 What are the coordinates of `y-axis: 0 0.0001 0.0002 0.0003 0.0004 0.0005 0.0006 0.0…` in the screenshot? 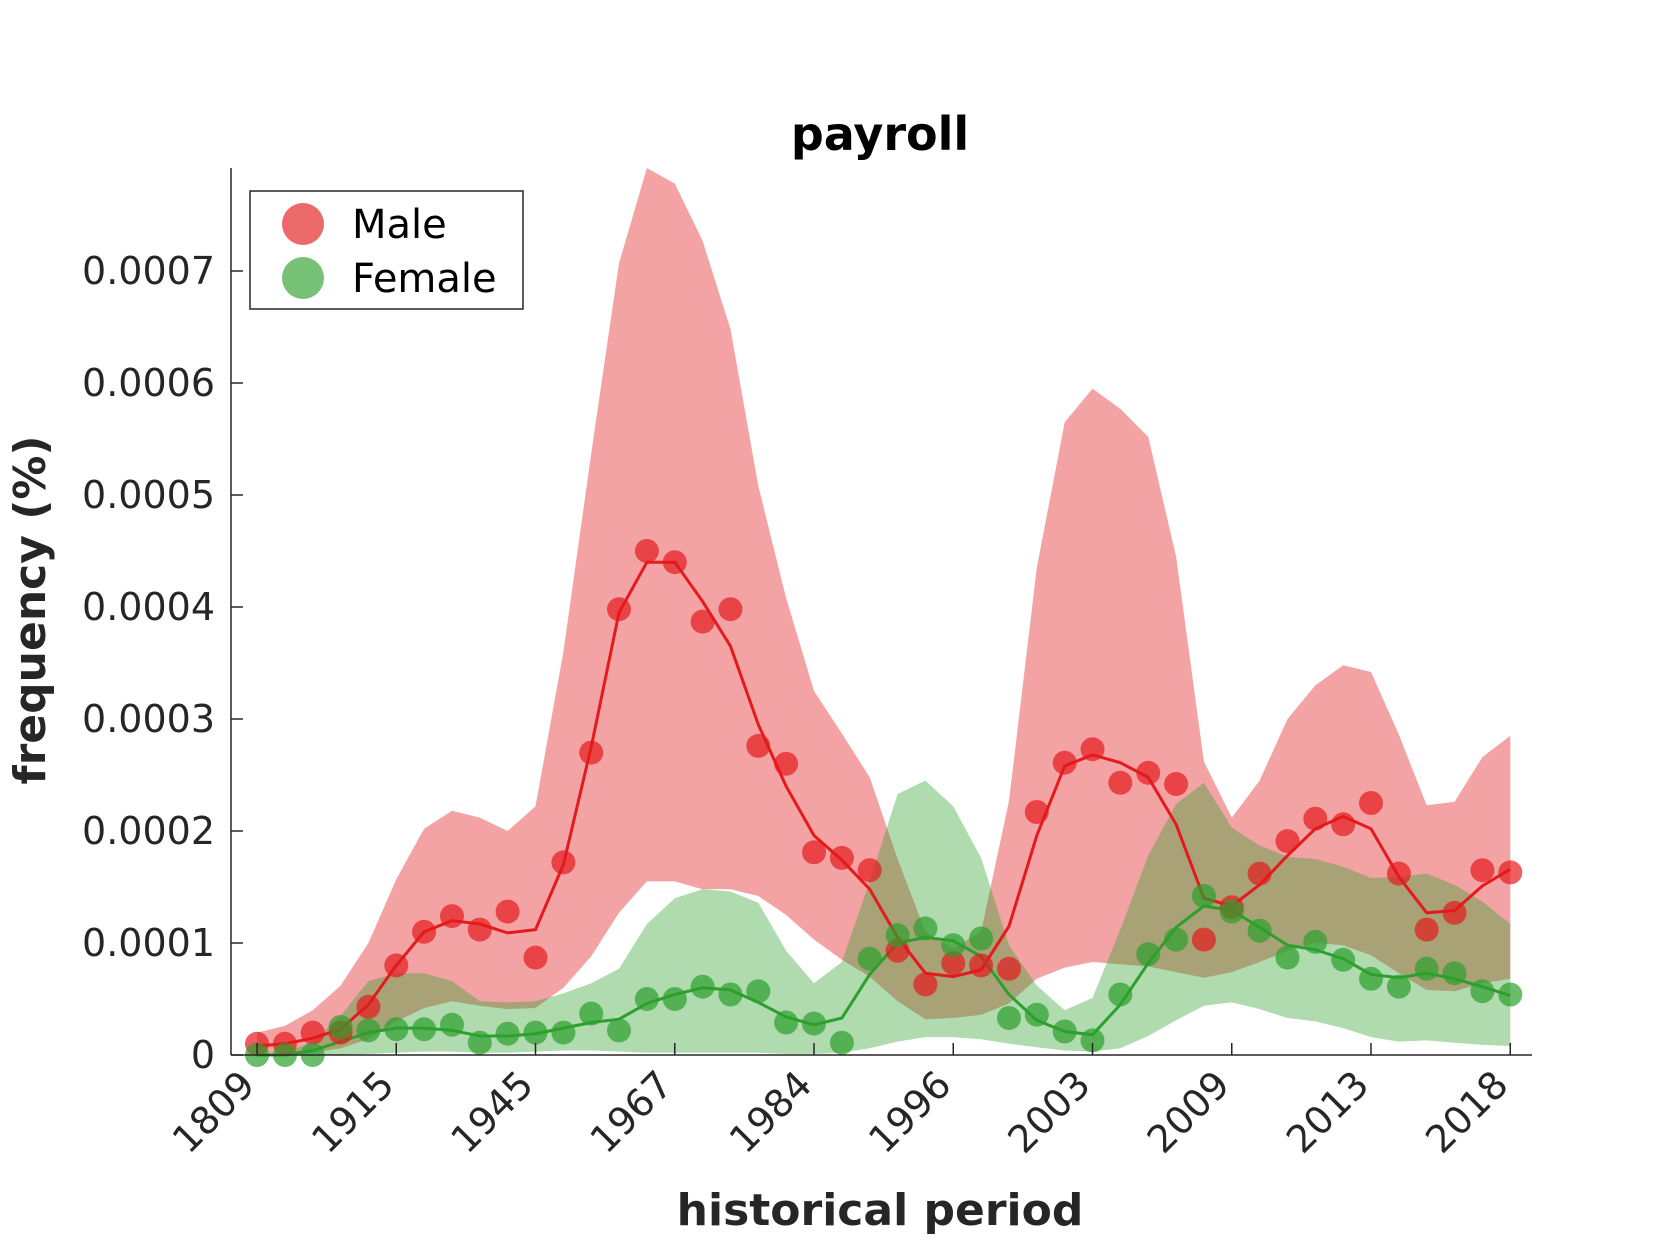 It's located at (162, 622).